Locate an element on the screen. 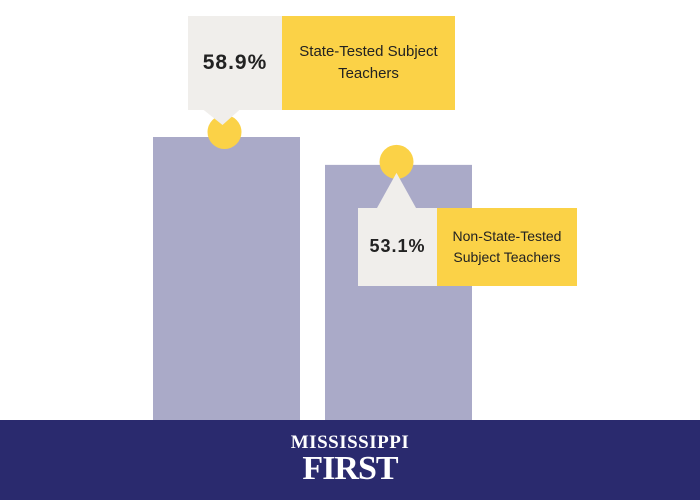 The image size is (700, 500). category-label: State-Tested Subject Teachers is located at coordinates (368, 63).